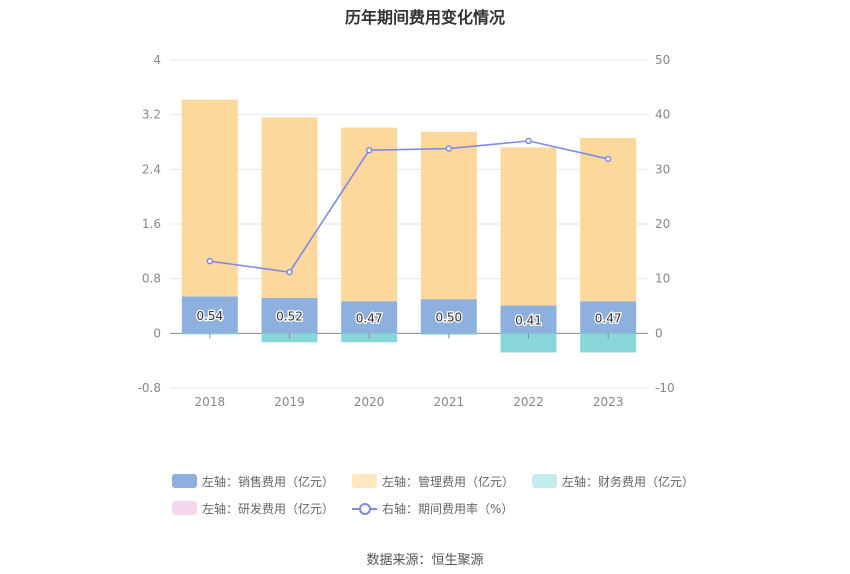 The width and height of the screenshot is (850, 574). Describe the element at coordinates (662, 60) in the screenshot. I see `right-axis-tick-label: 50` at that location.